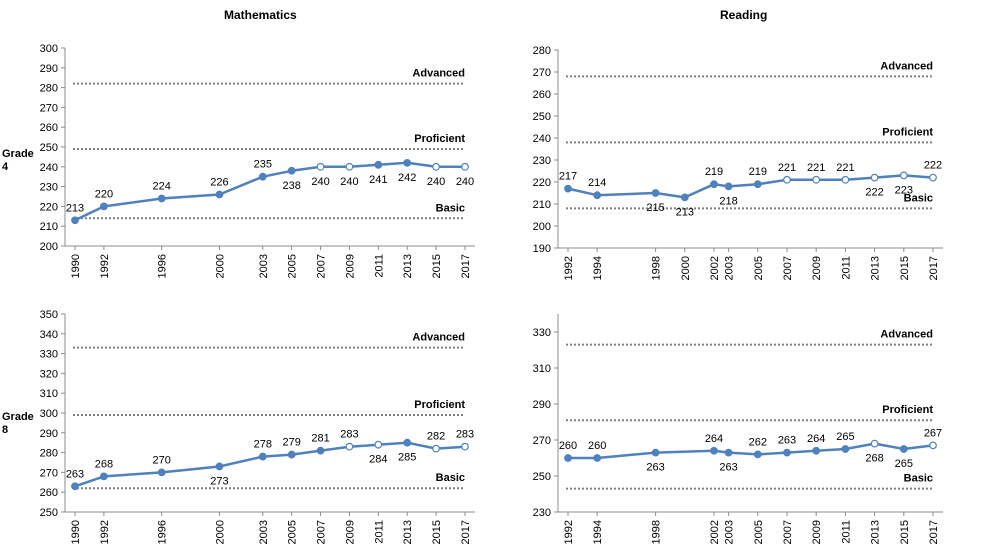 The height and width of the screenshot is (552, 981). What do you see at coordinates (322, 266) in the screenshot?
I see `math-g4-x-tick-label: 2007` at bounding box center [322, 266].